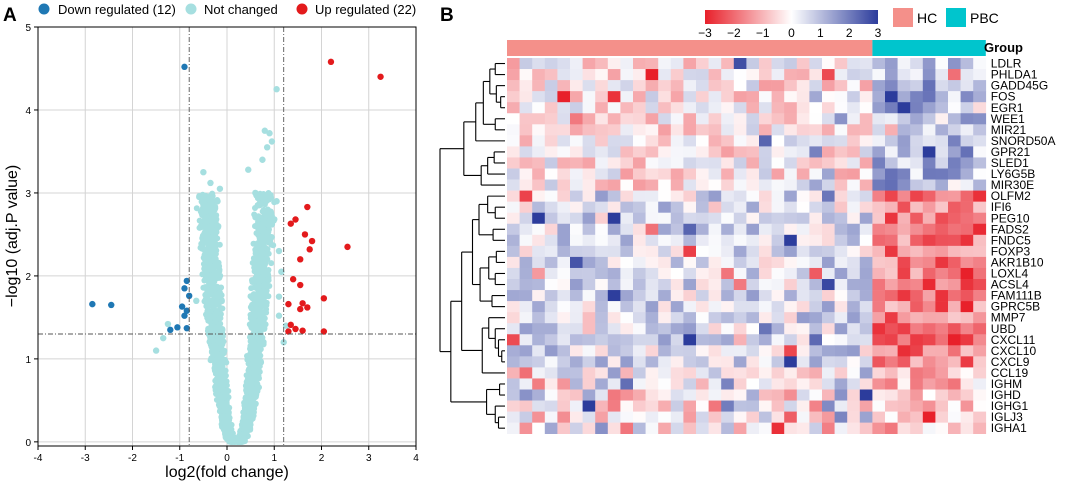  I want to click on row-label: CXCL9, so click(1010, 362).